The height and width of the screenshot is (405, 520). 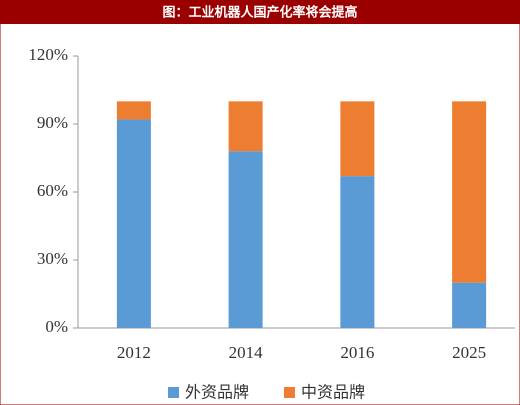 What do you see at coordinates (52, 122) in the screenshot?
I see `y-tick-label: 90%` at bounding box center [52, 122].